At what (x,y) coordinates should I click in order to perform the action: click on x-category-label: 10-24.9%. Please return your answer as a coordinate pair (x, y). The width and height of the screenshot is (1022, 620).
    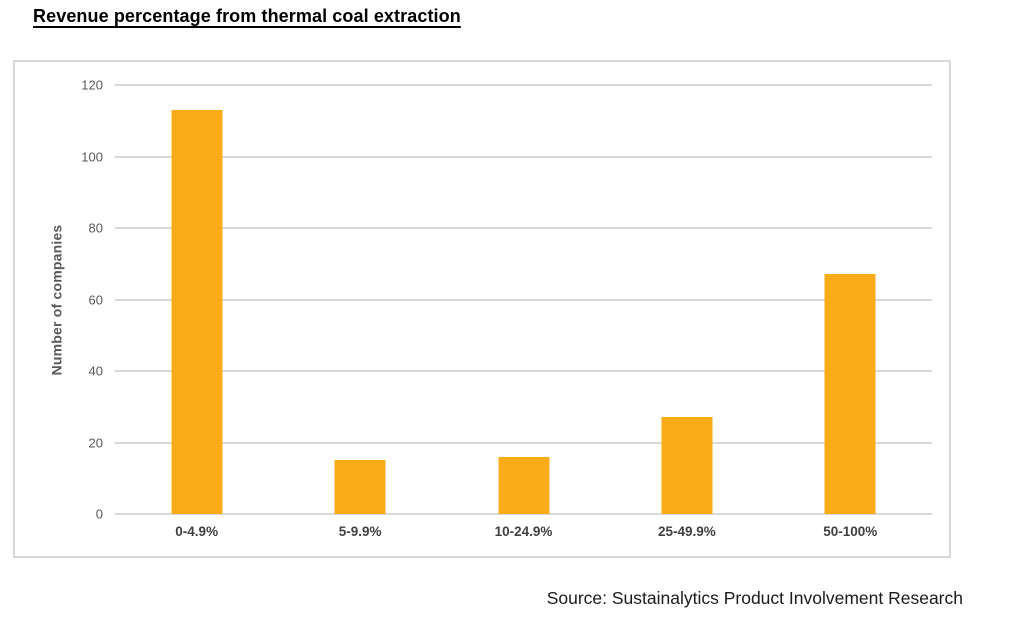
    Looking at the image, I should click on (523, 531).